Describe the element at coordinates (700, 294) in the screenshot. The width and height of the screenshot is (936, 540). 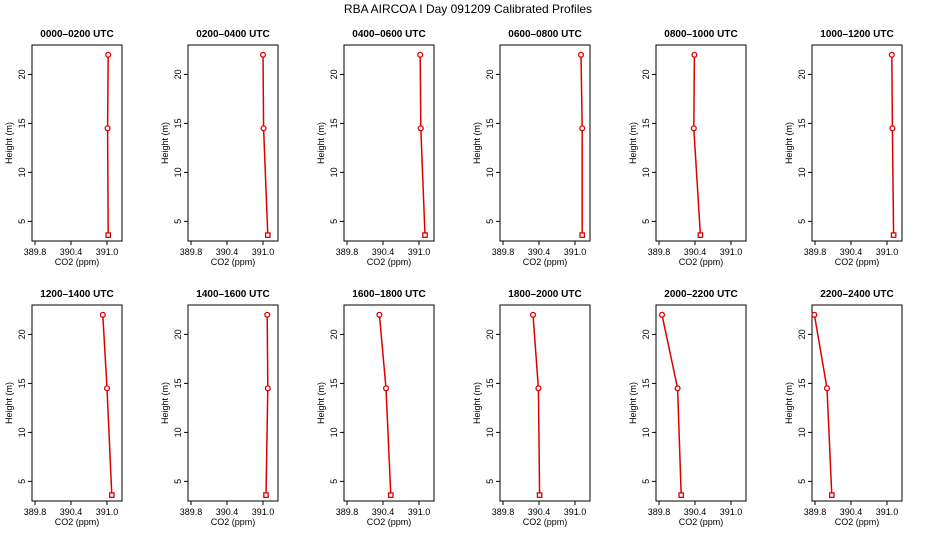
I see `panel-title: 2000–2200 UTC` at that location.